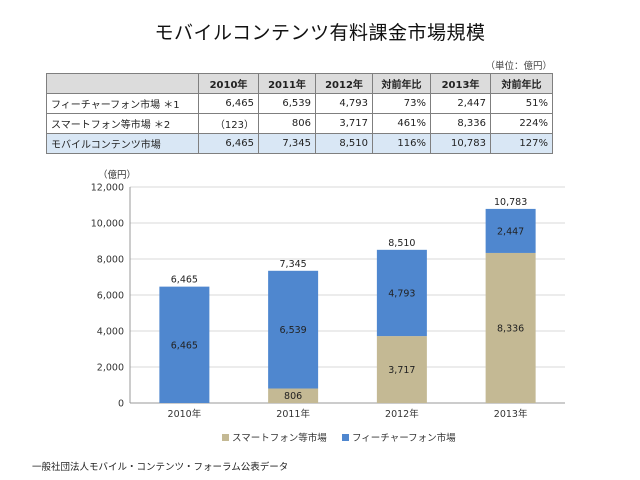 This screenshot has width=640, height=480. What do you see at coordinates (117, 175) in the screenshot?
I see `y-axis-label: （億円）` at bounding box center [117, 175].